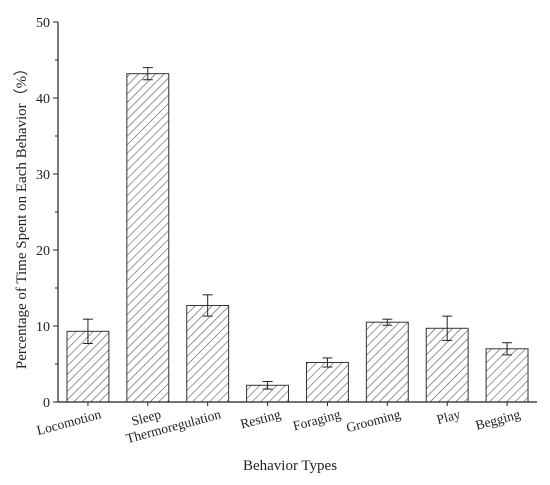  Describe the element at coordinates (507, 375) in the screenshot. I see `bar-begging` at that location.